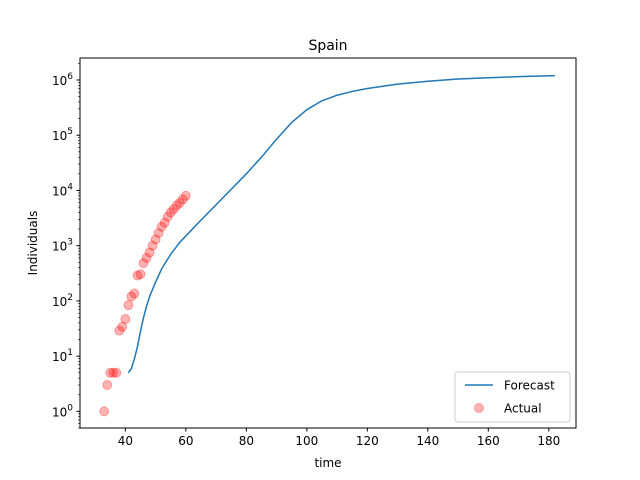 This screenshot has height=480, width=640. I want to click on x-tick-label: 80, so click(246, 441).